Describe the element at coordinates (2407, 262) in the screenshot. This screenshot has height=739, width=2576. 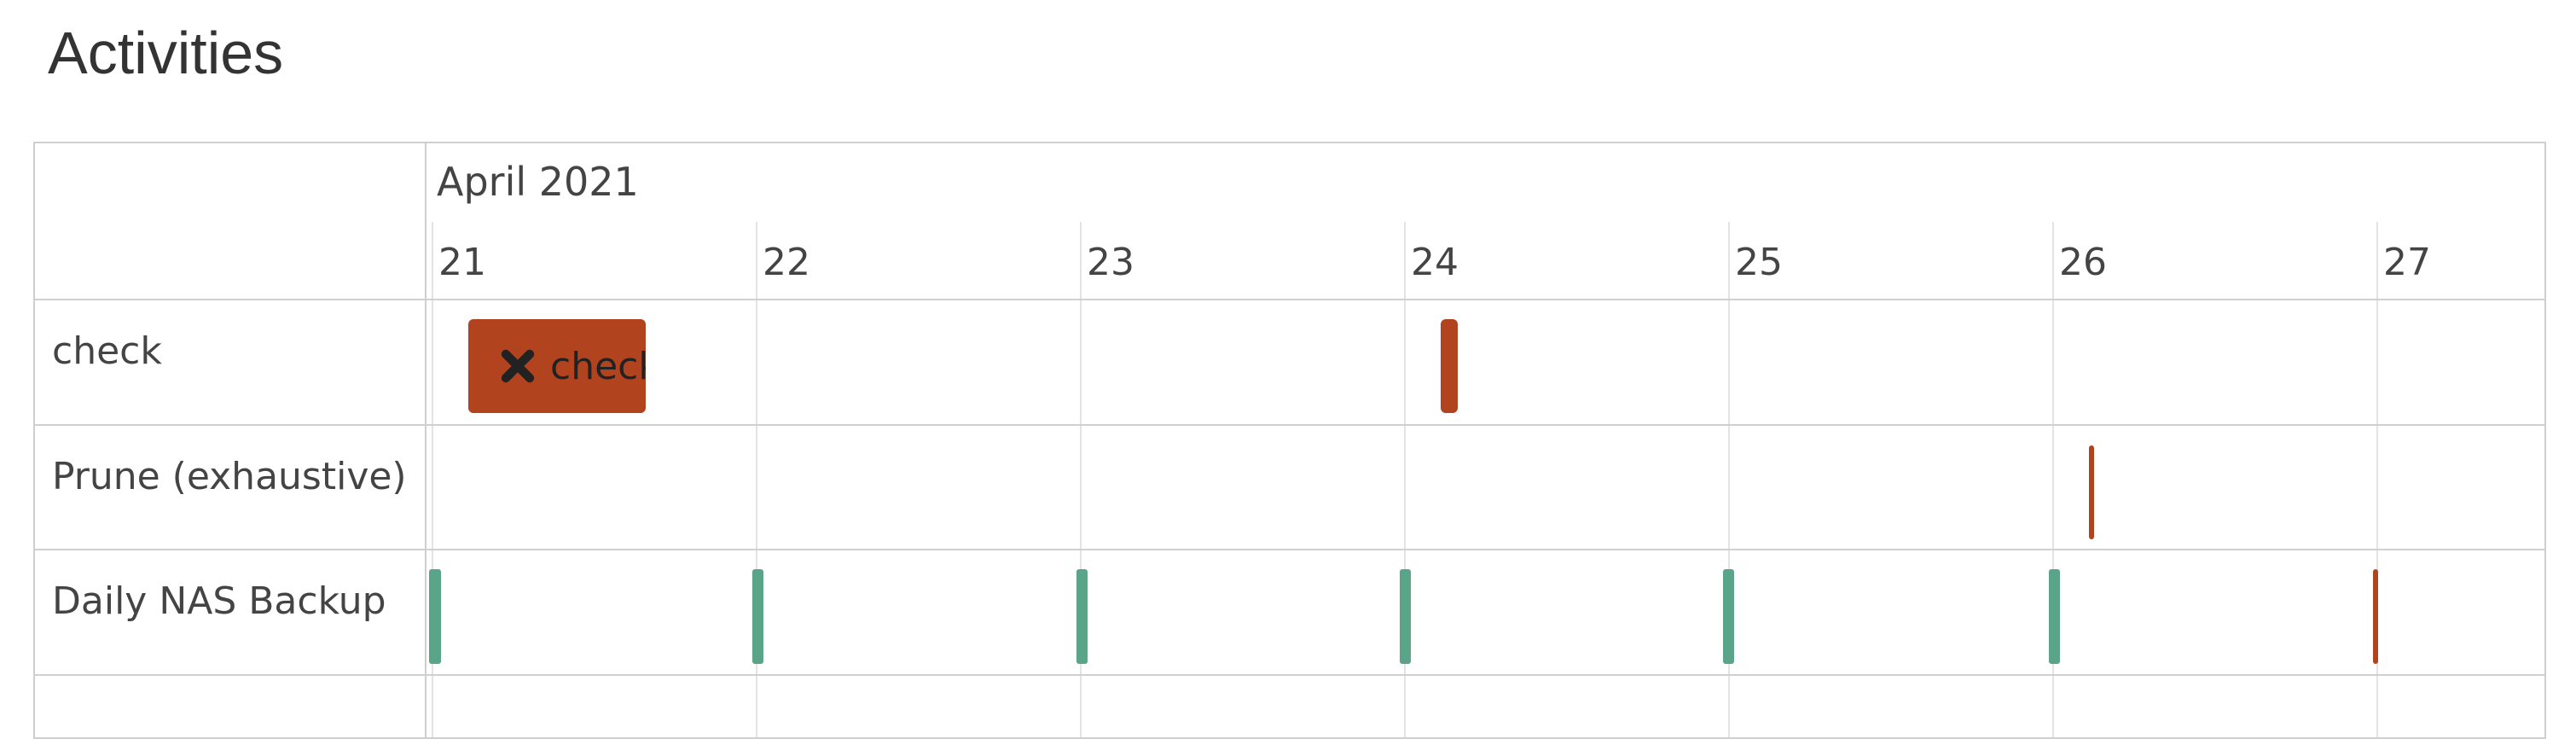
I see `day-label: 27` at that location.